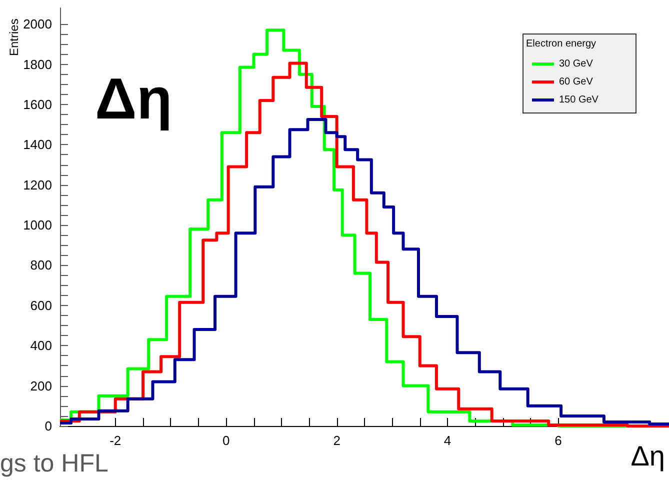 Image resolution: width=669 pixels, height=480 pixels. I want to click on y-tick-label: 1400, so click(37, 144).